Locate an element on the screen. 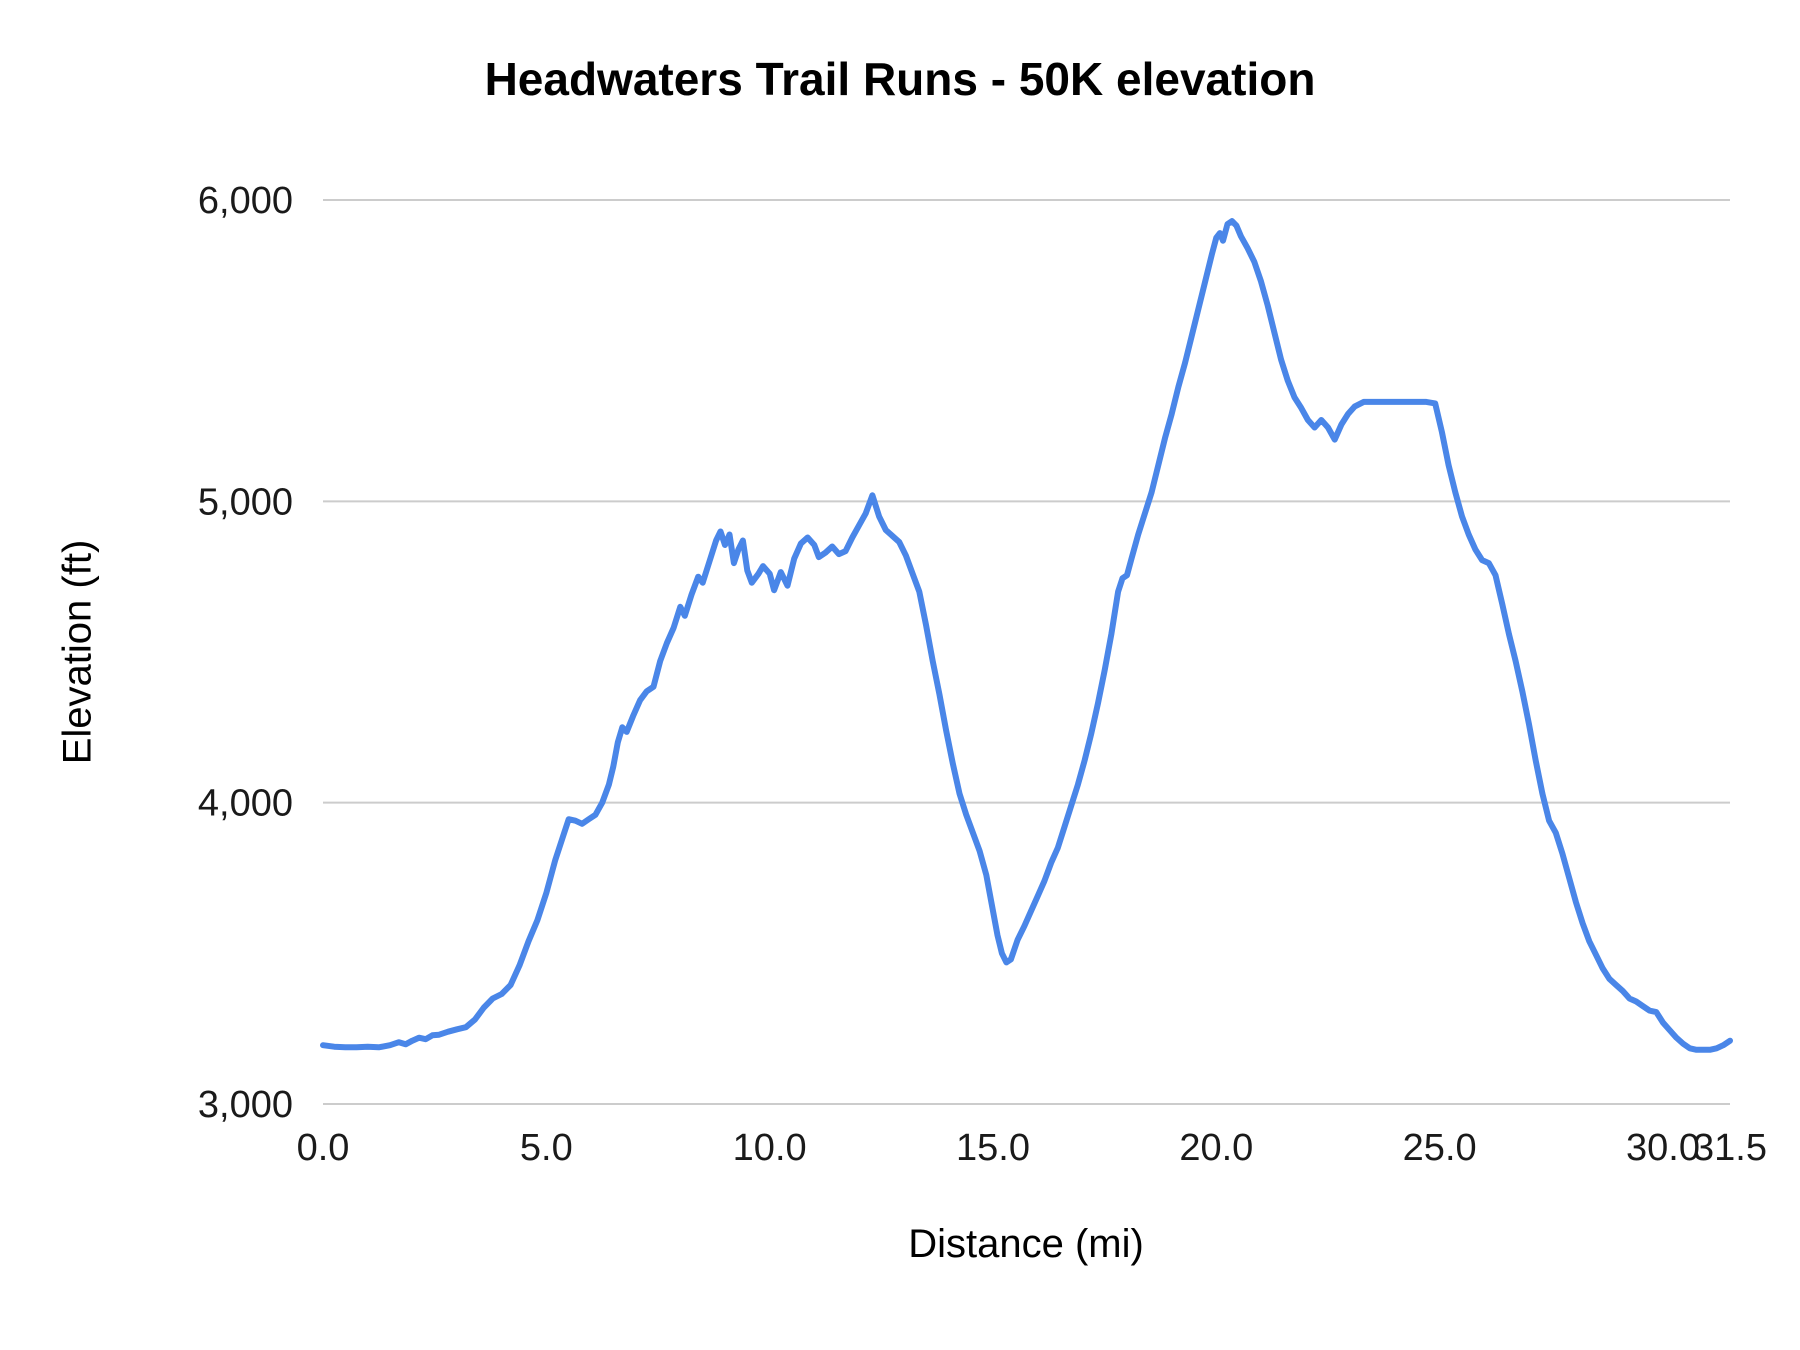  x-axis-title: Distance (mi) is located at coordinates (1026, 1244).